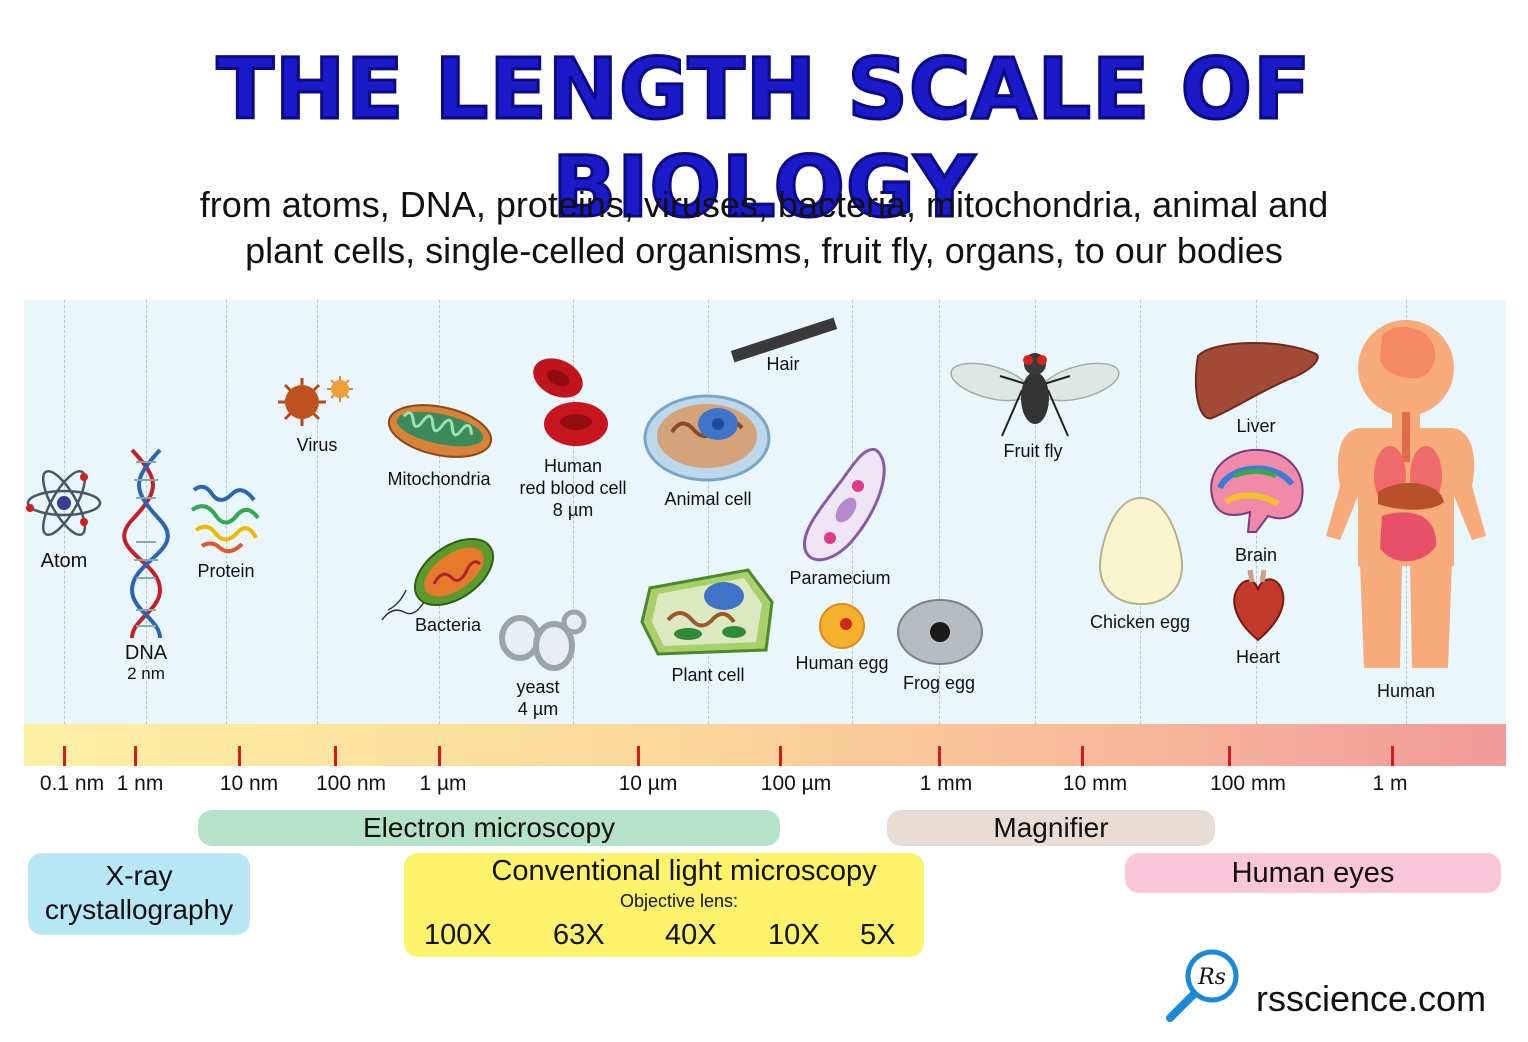 The height and width of the screenshot is (1042, 1528). I want to click on rbc-label-line2: red blood cell, so click(573, 488).